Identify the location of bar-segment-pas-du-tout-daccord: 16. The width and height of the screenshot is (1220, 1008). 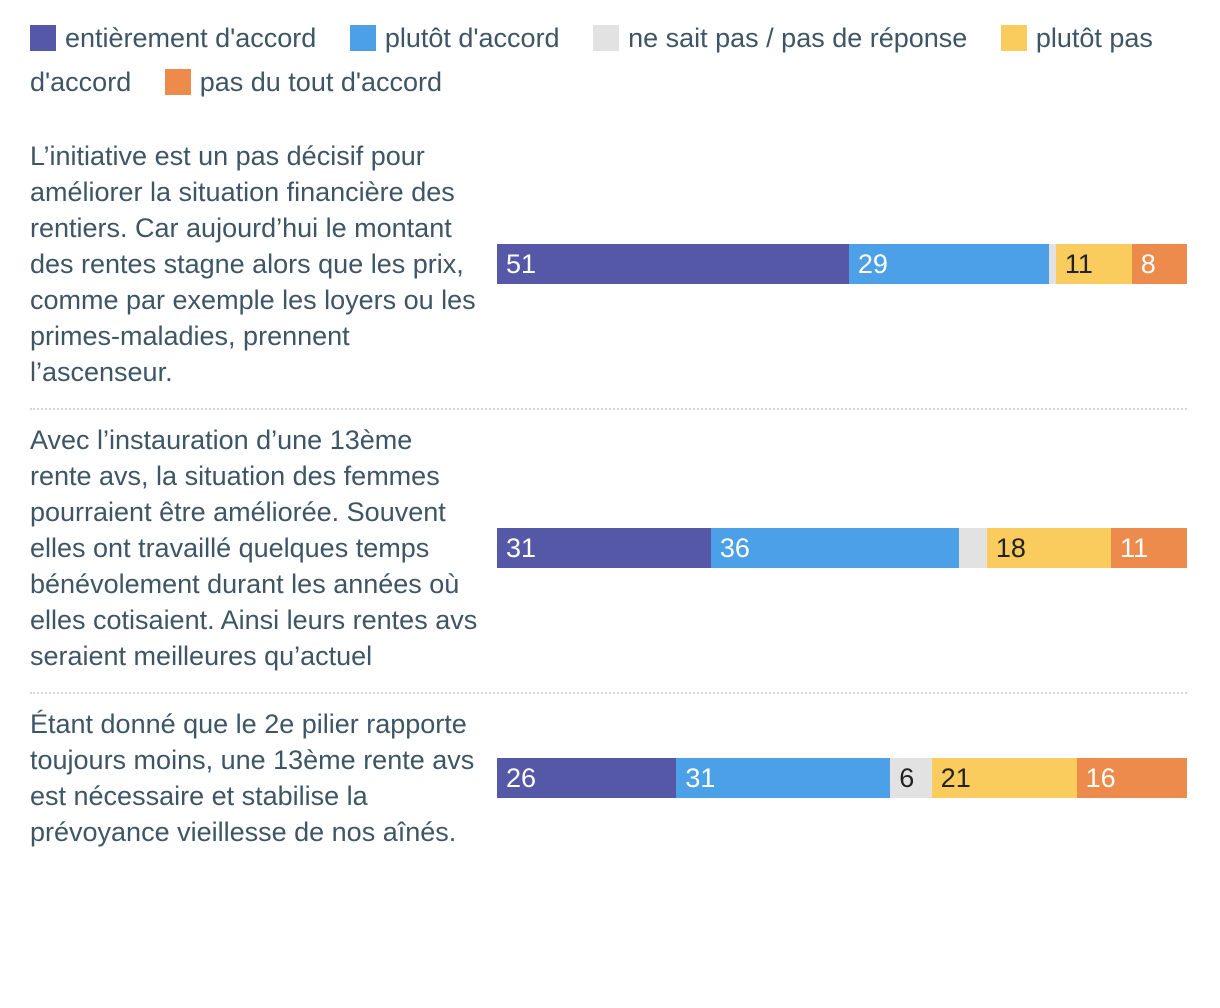
(1131, 778).